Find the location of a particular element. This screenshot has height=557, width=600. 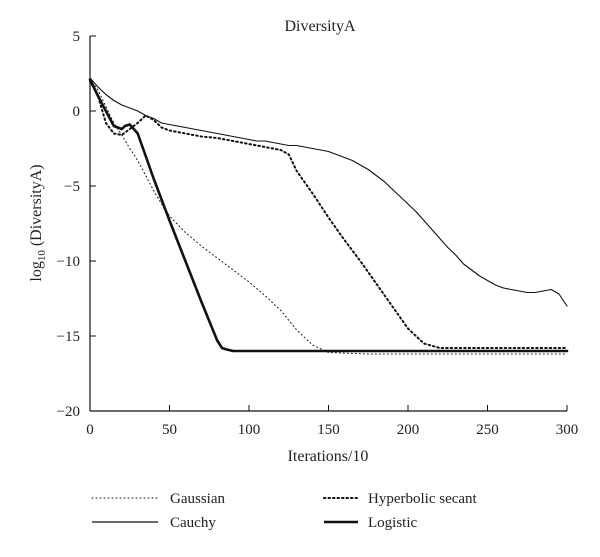

legend-label-logistic: Logistic is located at coordinates (393, 523).